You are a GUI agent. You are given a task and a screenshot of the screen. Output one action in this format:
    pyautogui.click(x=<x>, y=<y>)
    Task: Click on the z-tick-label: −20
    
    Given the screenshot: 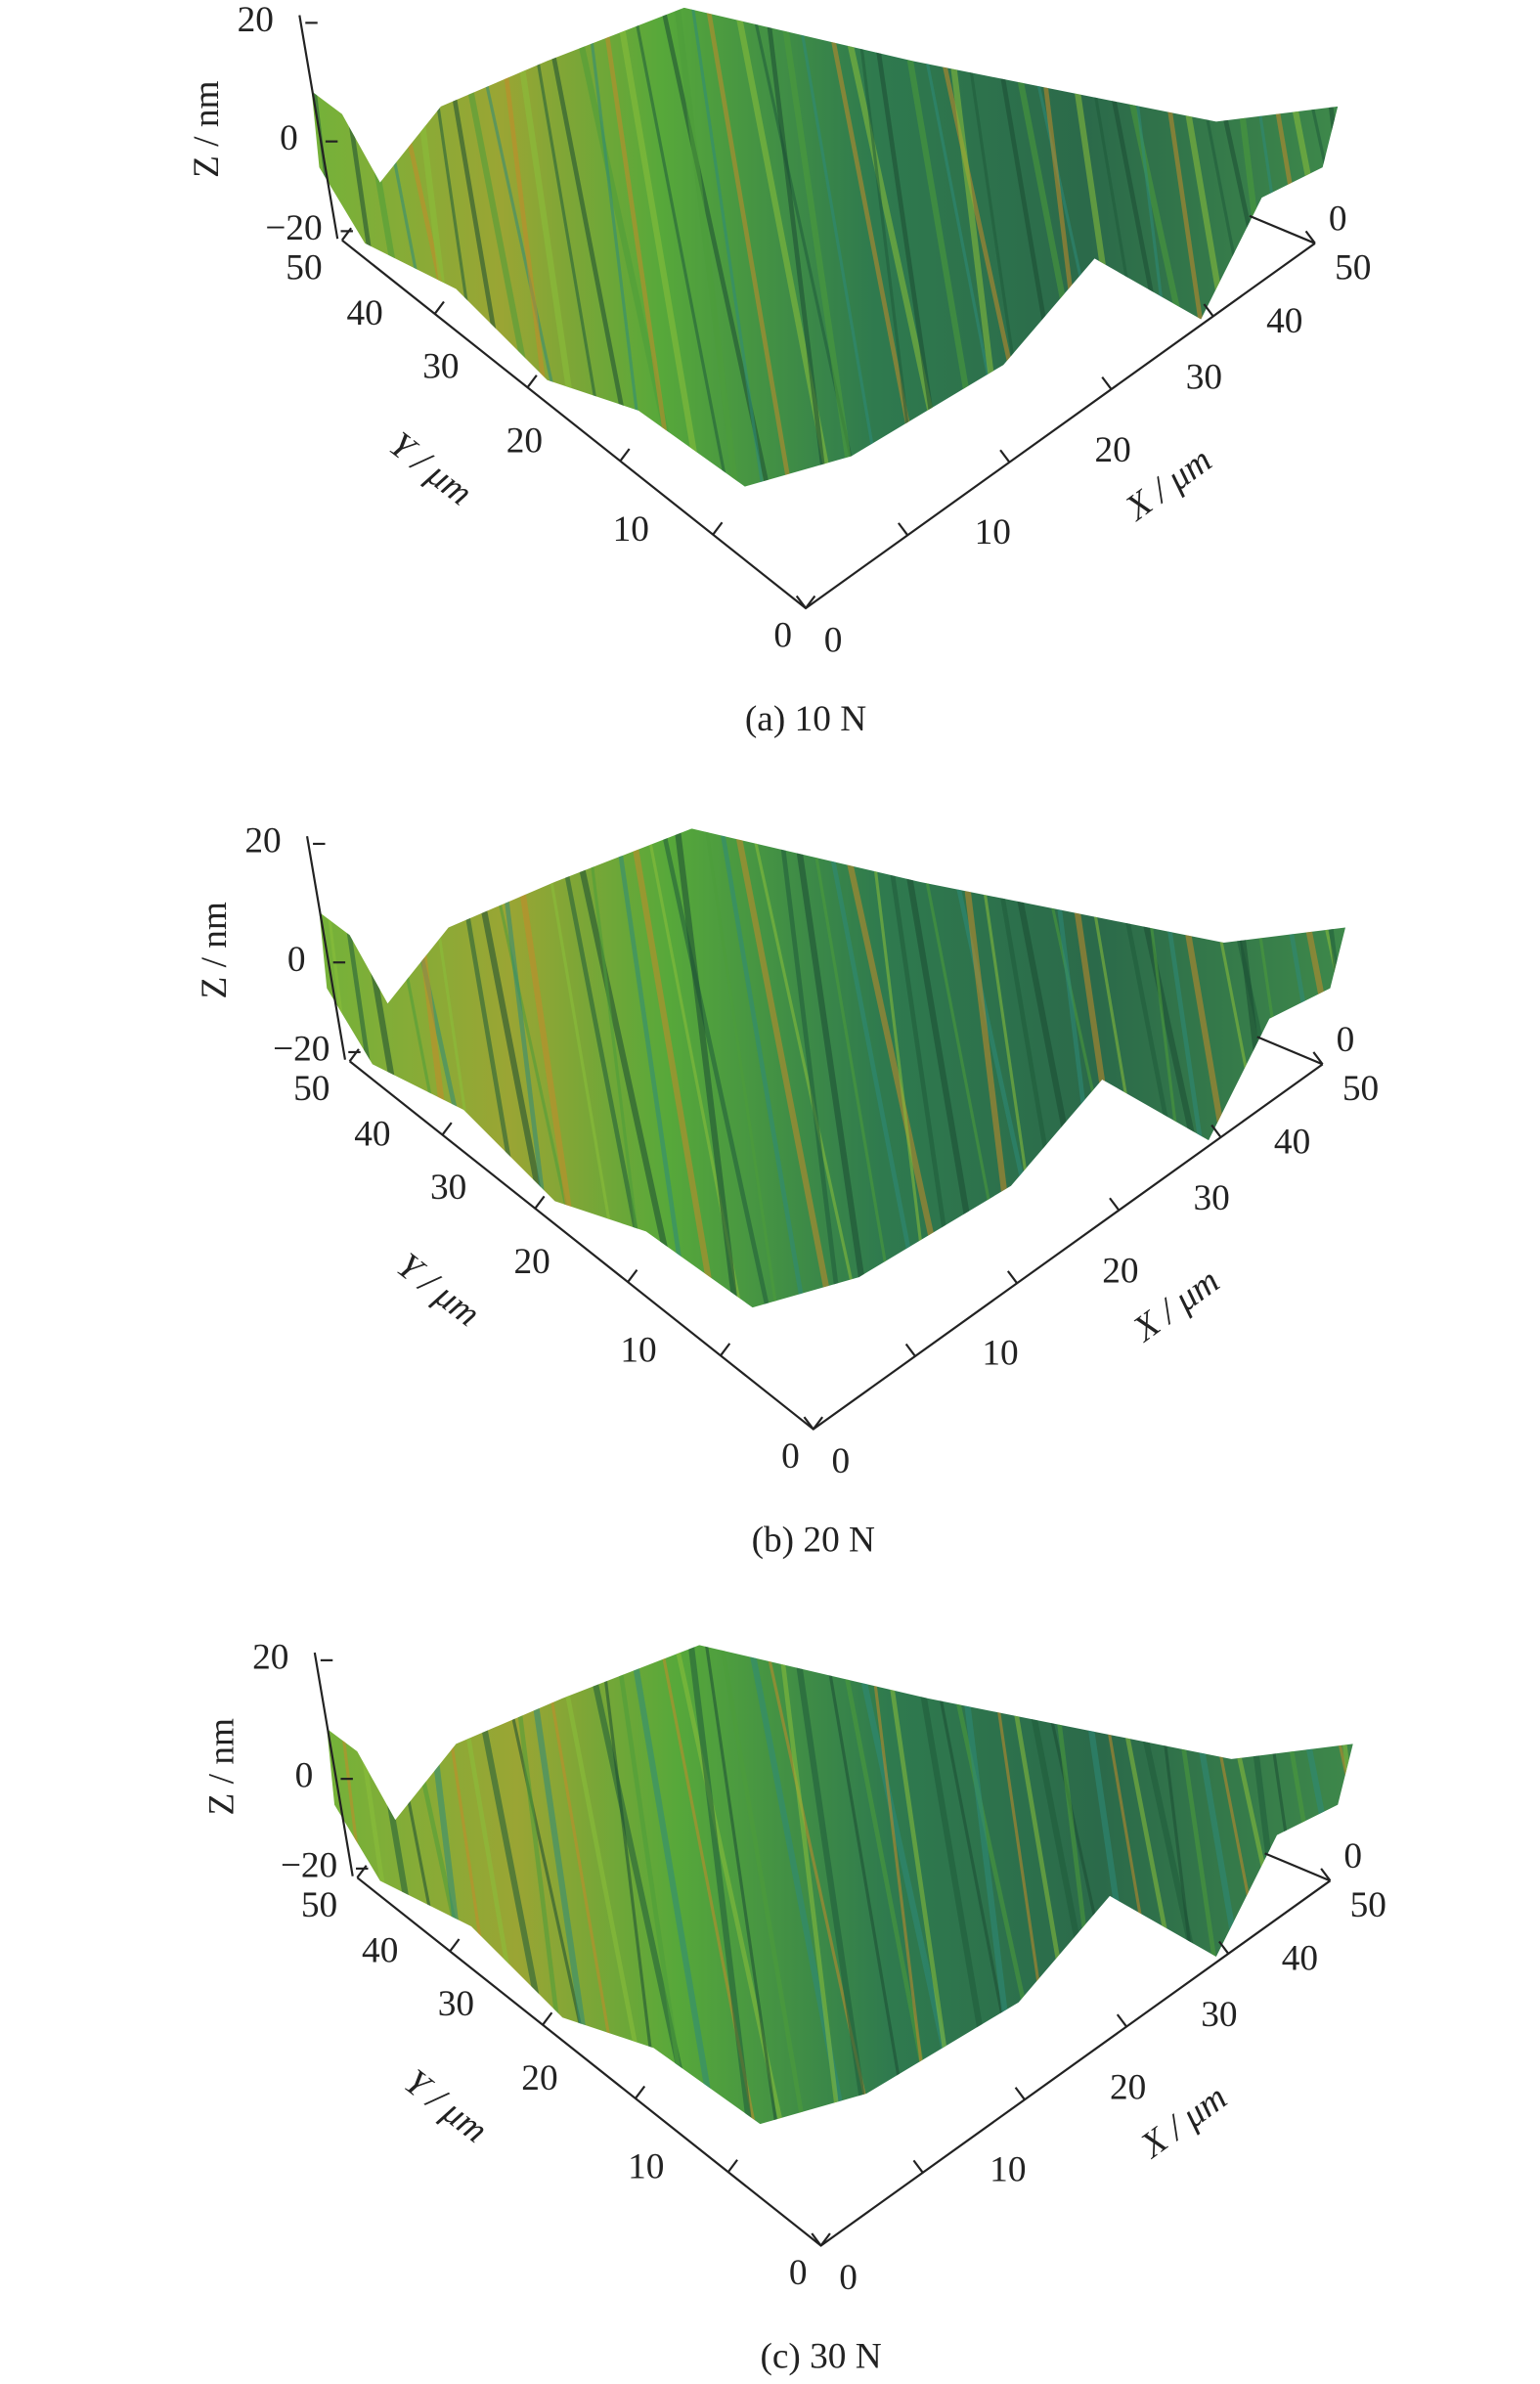 What is the action you would take?
    pyautogui.click(x=309, y=1865)
    